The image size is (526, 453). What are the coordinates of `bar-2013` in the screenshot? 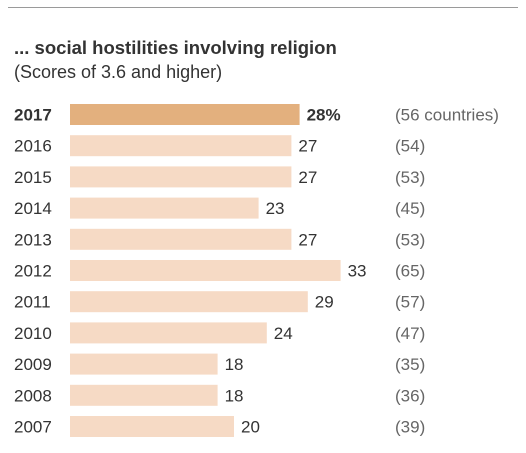 It's located at (181, 239).